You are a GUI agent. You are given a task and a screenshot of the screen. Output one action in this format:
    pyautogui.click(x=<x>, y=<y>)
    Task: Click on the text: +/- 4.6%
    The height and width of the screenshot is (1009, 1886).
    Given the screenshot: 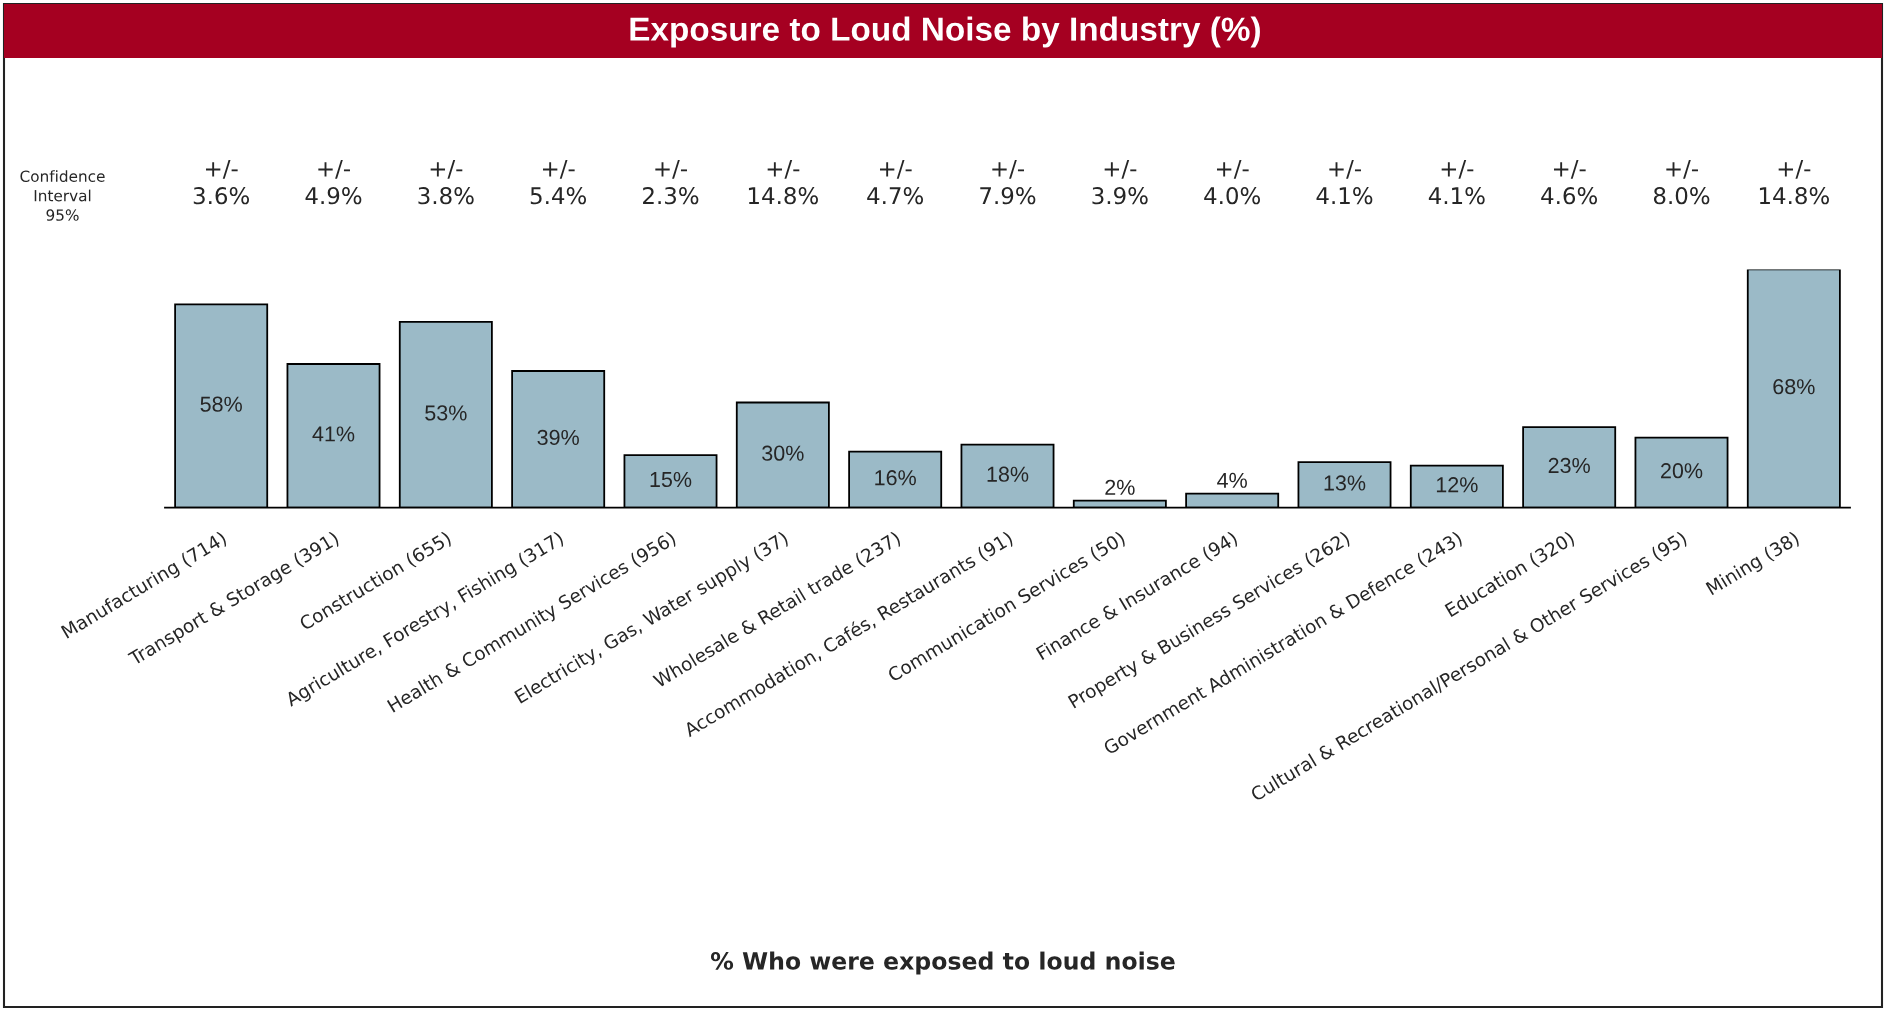 What is the action you would take?
    pyautogui.click(x=1569, y=182)
    